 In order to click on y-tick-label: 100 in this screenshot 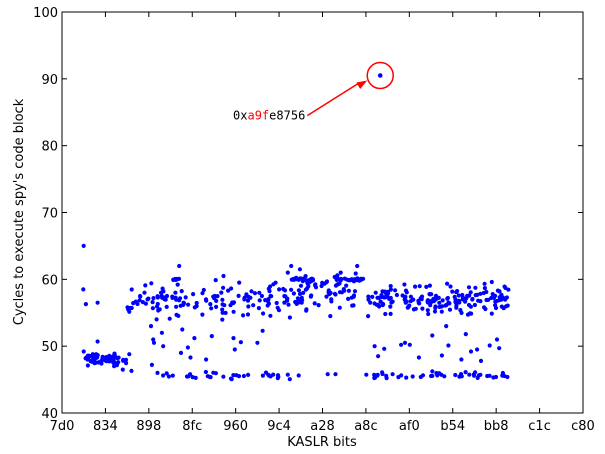, I will do `click(45, 13)`.